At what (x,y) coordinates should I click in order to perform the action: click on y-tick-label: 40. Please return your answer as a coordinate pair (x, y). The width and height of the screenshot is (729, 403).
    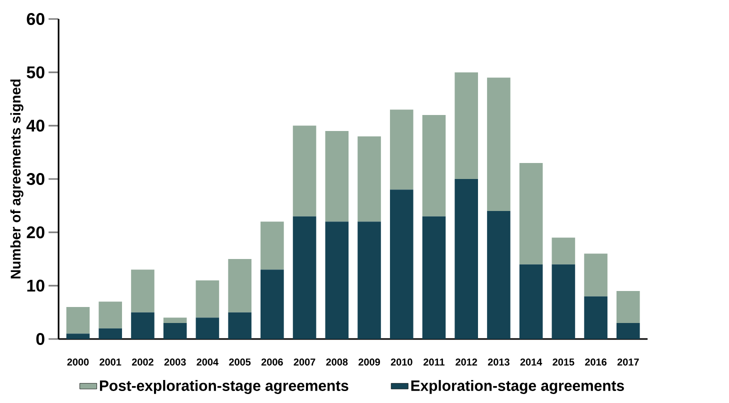
    Looking at the image, I should click on (35, 126).